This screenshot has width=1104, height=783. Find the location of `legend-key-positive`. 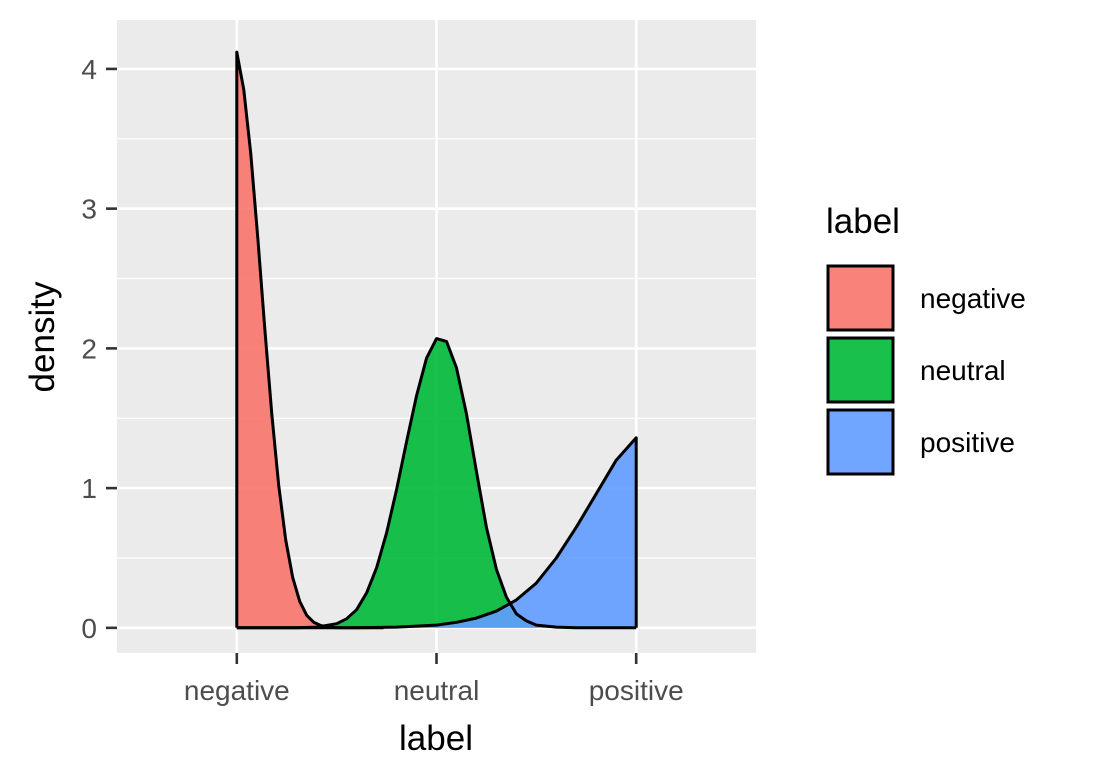

legend-key-positive is located at coordinates (860, 442).